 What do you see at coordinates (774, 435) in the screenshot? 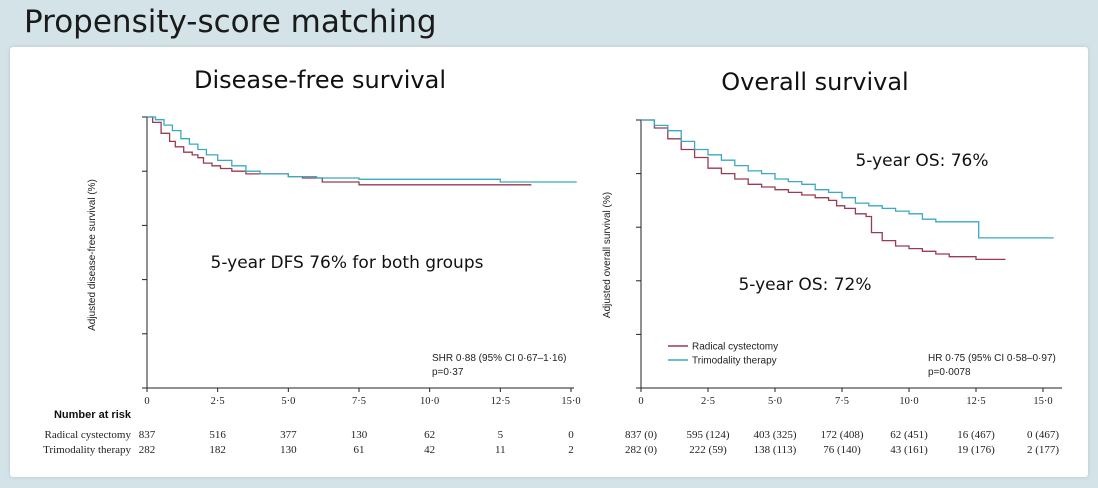
I see `risk-count: 403 (325)` at bounding box center [774, 435].